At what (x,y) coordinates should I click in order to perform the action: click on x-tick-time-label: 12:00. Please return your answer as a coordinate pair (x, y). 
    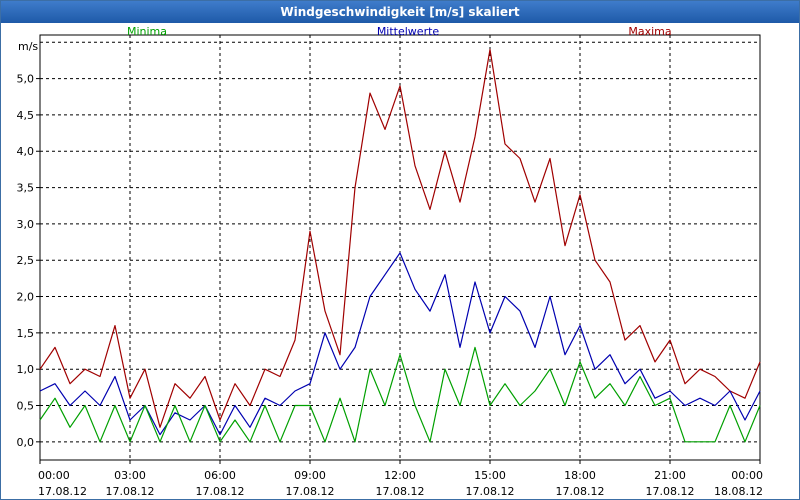
    Looking at the image, I should click on (400, 475).